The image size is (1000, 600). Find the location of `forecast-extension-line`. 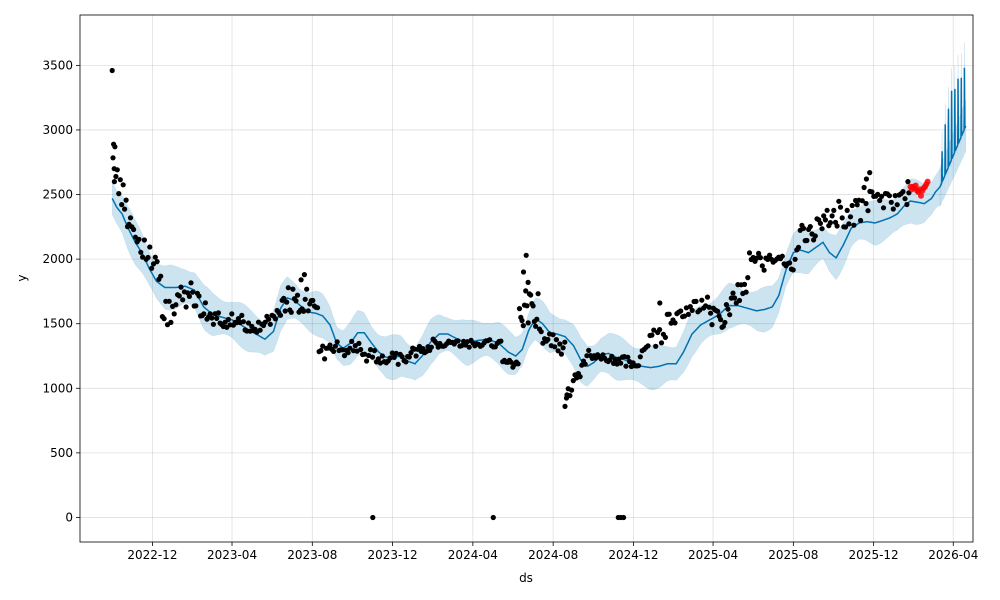

forecast-extension-line is located at coordinates (953, 127).